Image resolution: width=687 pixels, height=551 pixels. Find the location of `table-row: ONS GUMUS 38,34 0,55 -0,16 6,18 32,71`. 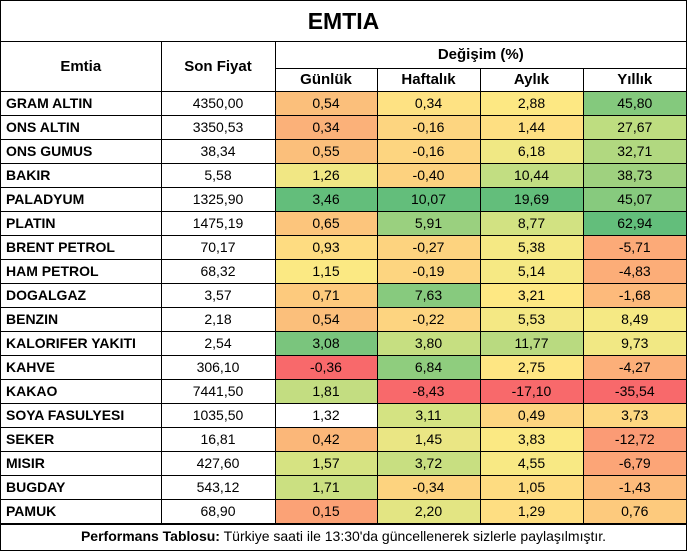

table-row: ONS GUMUS 38,34 0,55 -0,16 6,18 32,71 is located at coordinates (344, 151).